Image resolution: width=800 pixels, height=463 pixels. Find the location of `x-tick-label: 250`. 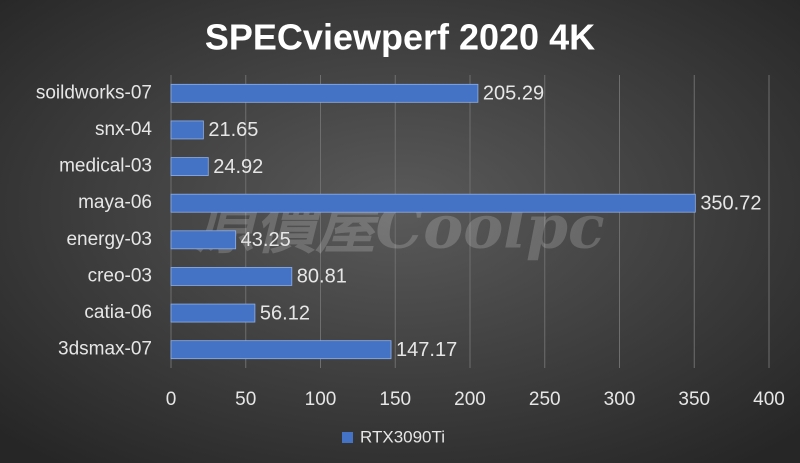

x-tick-label: 250 is located at coordinates (545, 399).